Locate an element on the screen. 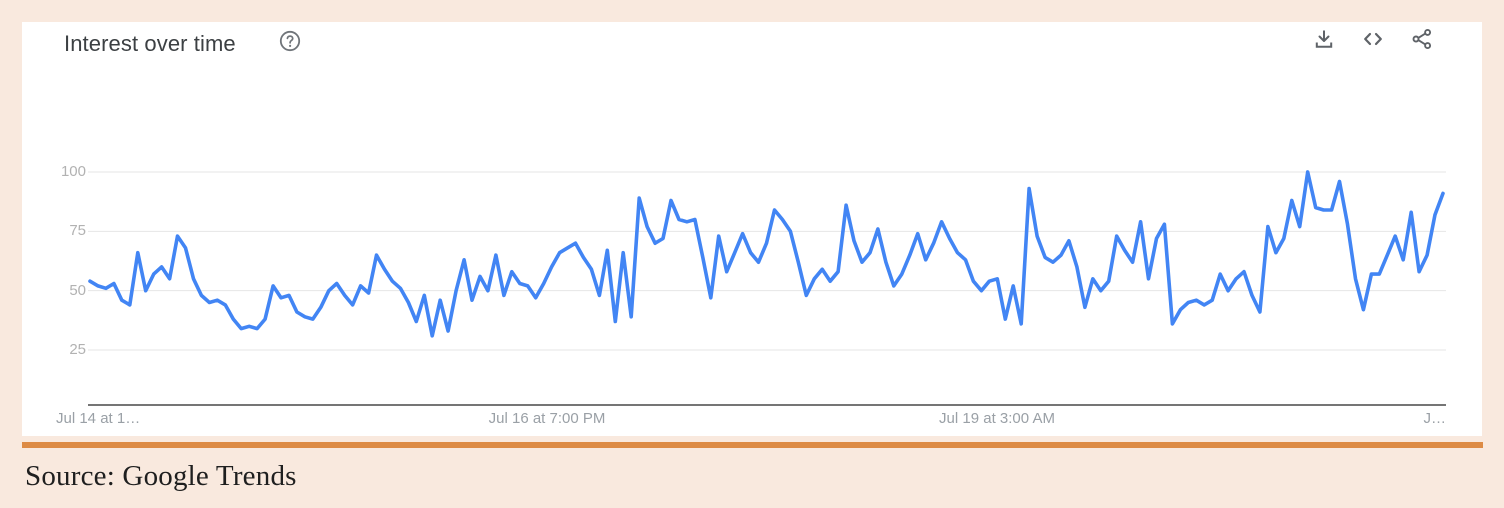  download-icon is located at coordinates (1324, 39).